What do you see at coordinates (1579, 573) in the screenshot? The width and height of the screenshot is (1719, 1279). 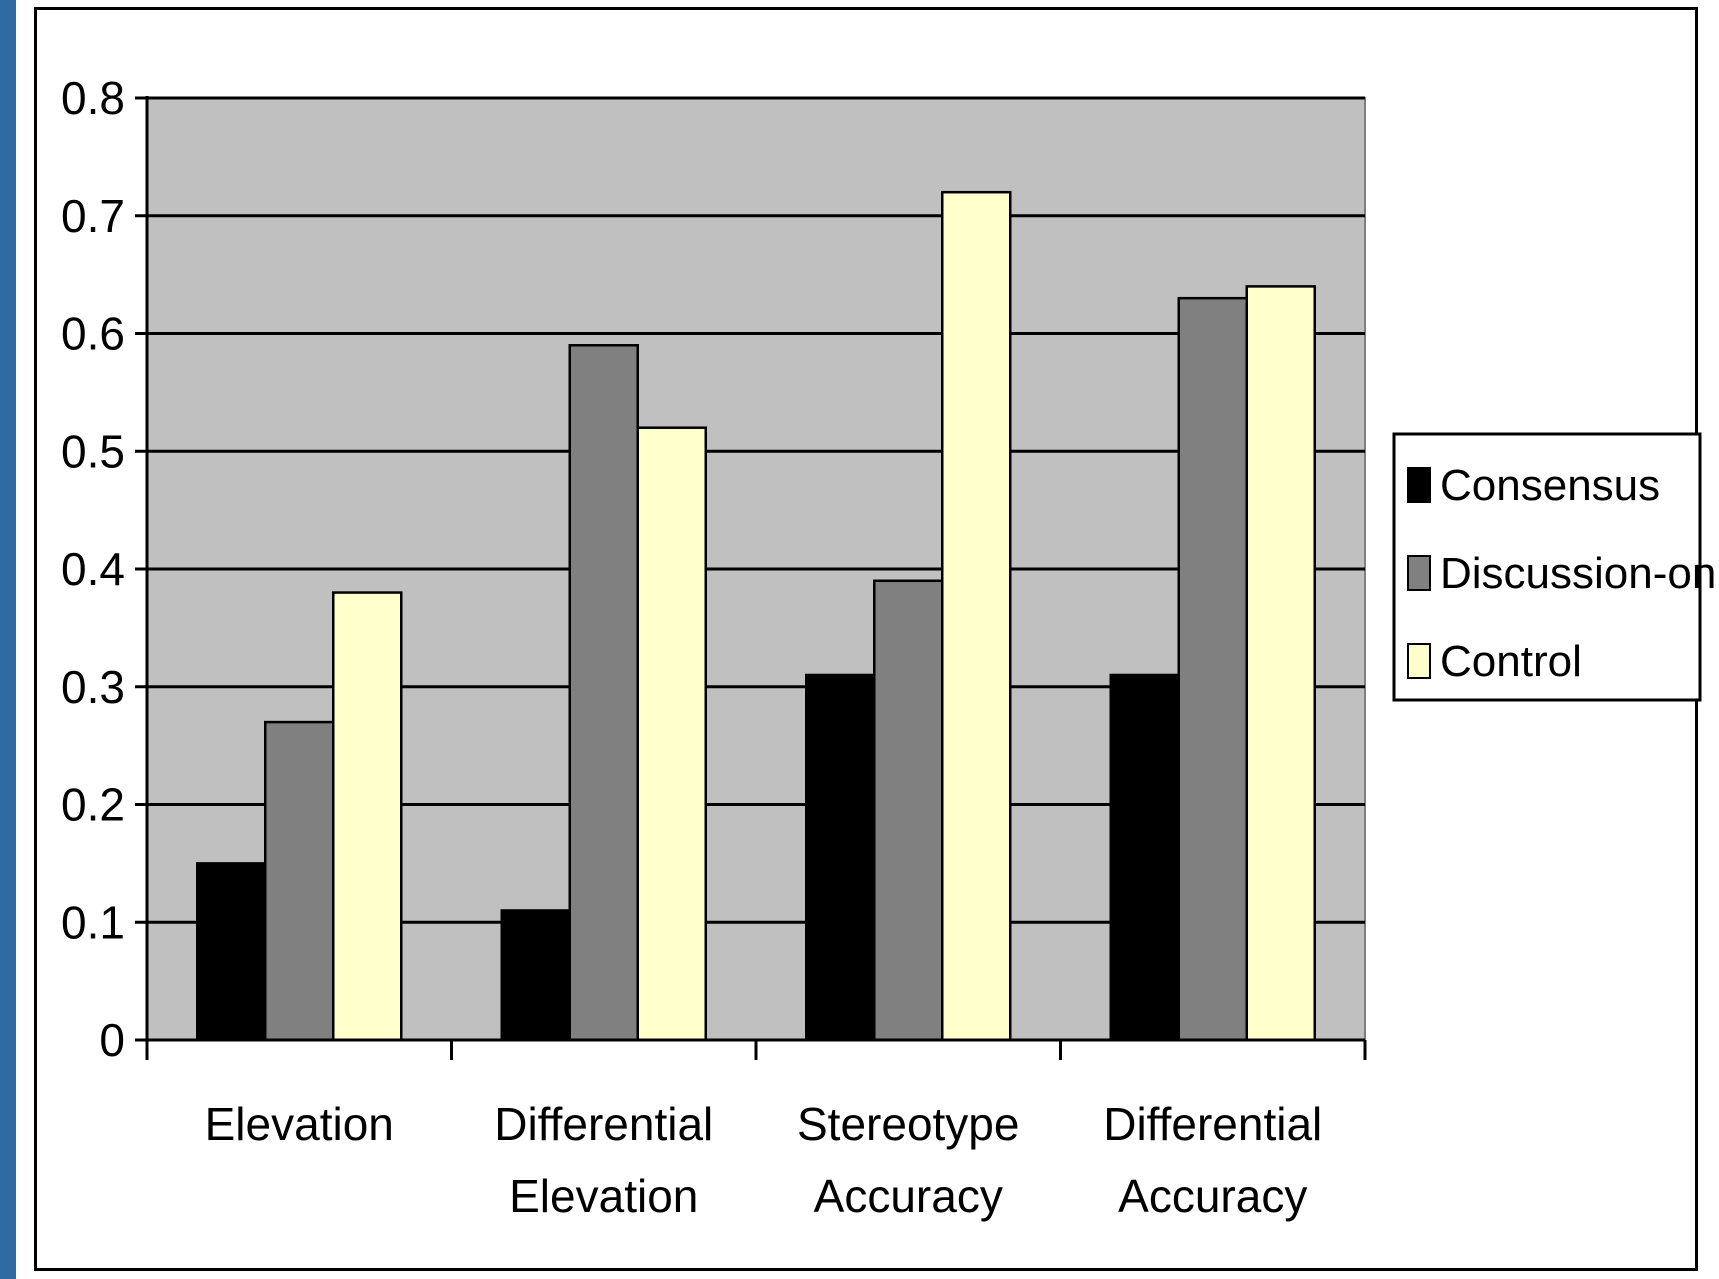 I see `legend-label: Discussion-only` at bounding box center [1579, 573].